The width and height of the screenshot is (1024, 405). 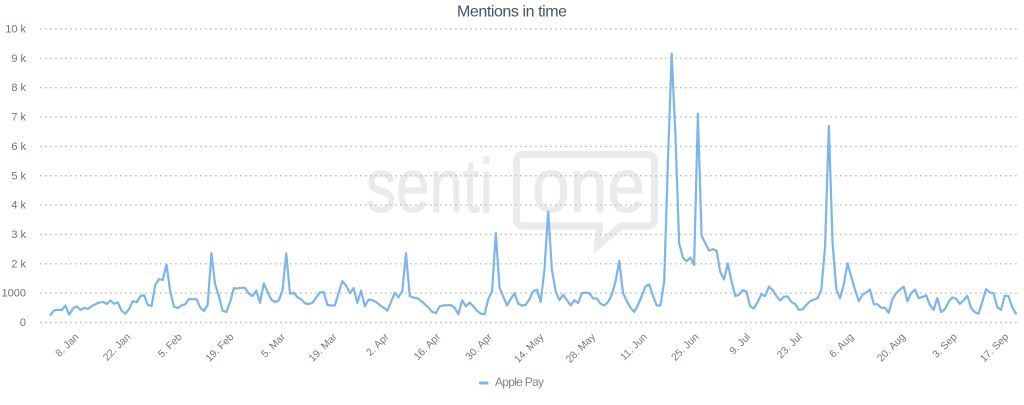 What do you see at coordinates (23, 323) in the screenshot?
I see `svg-text: 0` at bounding box center [23, 323].